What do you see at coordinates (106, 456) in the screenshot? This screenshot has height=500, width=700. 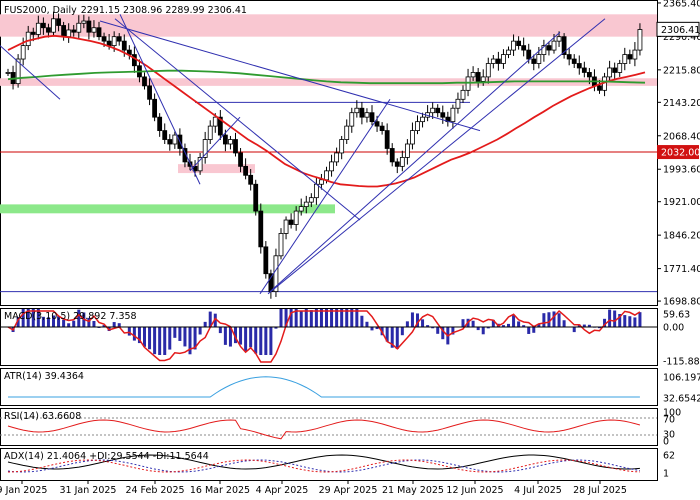 I see `adx-label: ADX(14) 21.4064 +DI:29.5544 -DI:11.5644` at bounding box center [106, 456].